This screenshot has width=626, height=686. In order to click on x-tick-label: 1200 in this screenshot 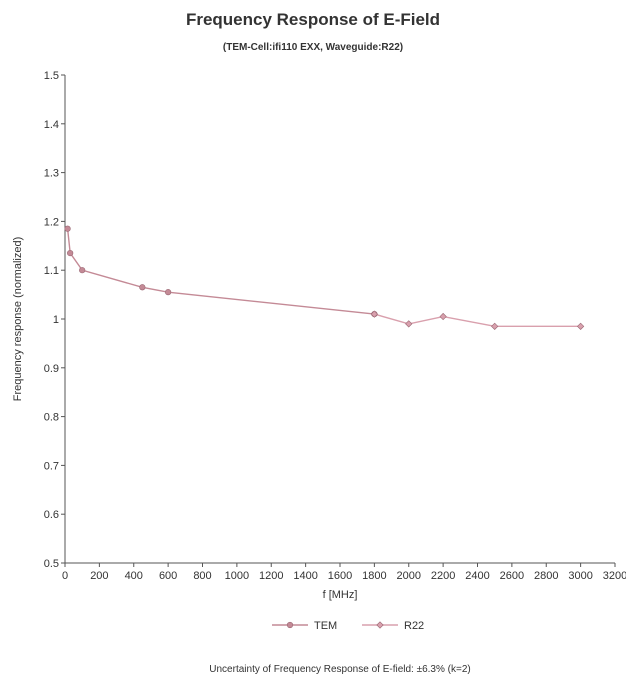, I will do `click(271, 576)`.